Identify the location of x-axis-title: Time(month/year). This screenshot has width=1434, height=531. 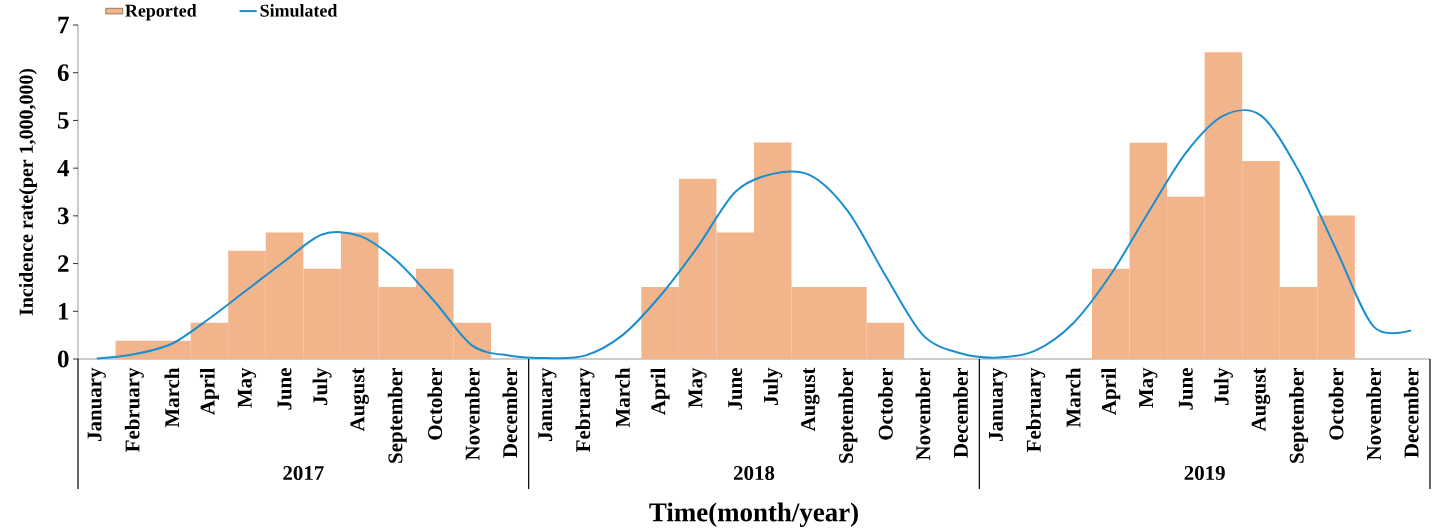
(753, 514).